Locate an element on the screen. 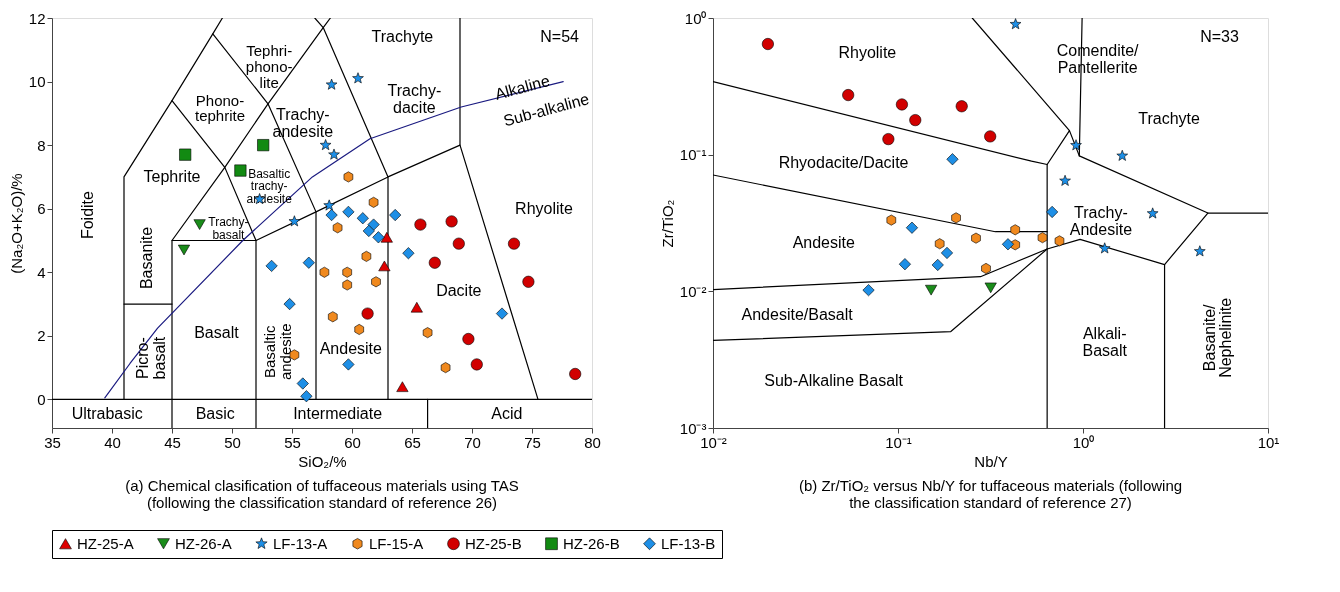 The height and width of the screenshot is (592, 1340). annotation: Phono- tephrite is located at coordinates (220, 108).